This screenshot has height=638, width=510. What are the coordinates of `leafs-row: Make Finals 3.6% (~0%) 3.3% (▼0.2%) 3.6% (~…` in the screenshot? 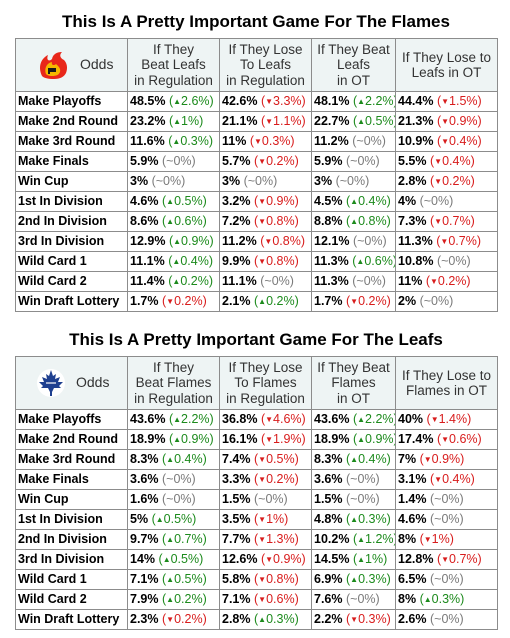 It's located at (256, 479).